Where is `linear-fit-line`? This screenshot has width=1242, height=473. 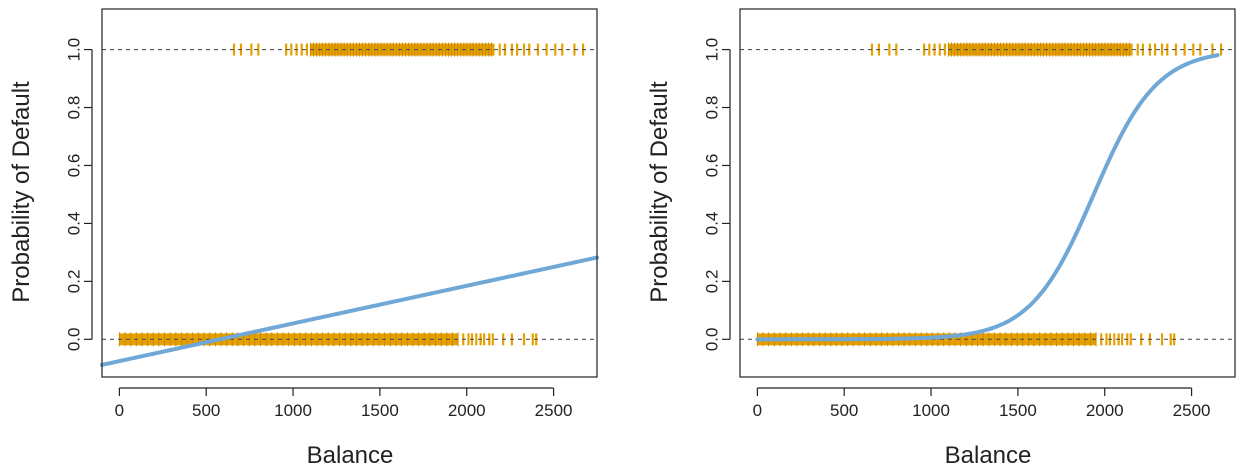 linear-fit-line is located at coordinates (349, 311).